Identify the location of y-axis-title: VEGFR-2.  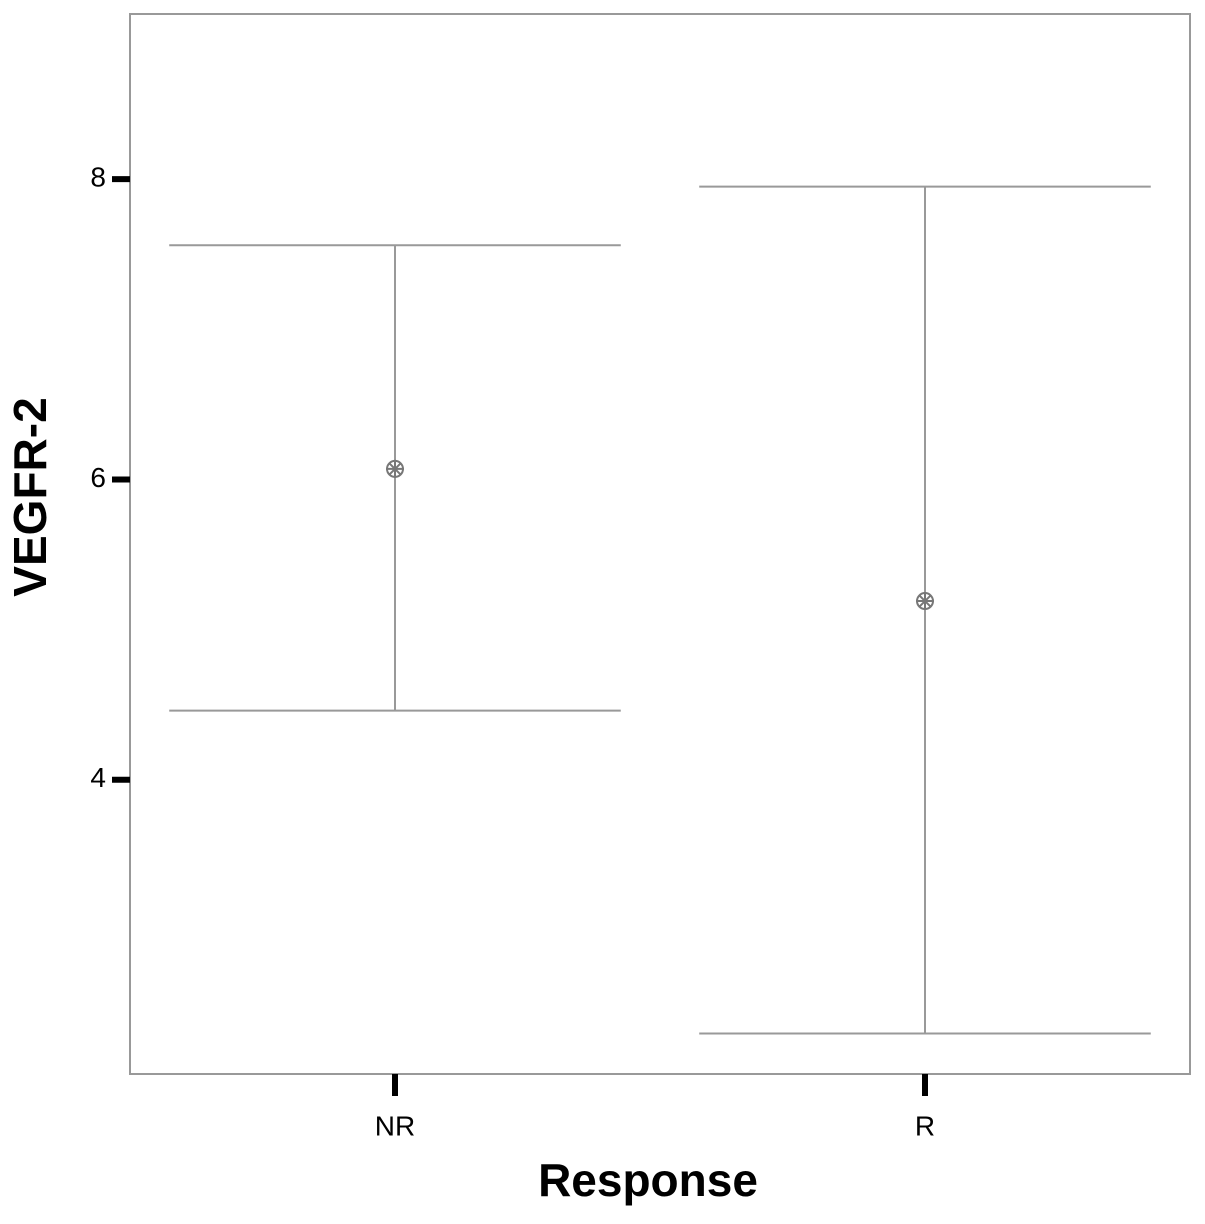
(30, 496).